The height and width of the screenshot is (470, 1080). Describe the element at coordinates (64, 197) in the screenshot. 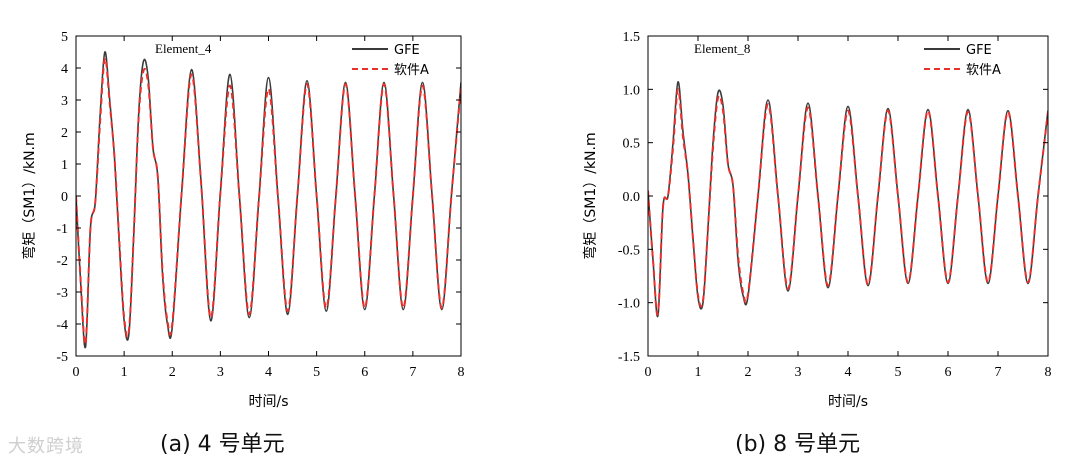

I see `y-tick-label: 0` at that location.